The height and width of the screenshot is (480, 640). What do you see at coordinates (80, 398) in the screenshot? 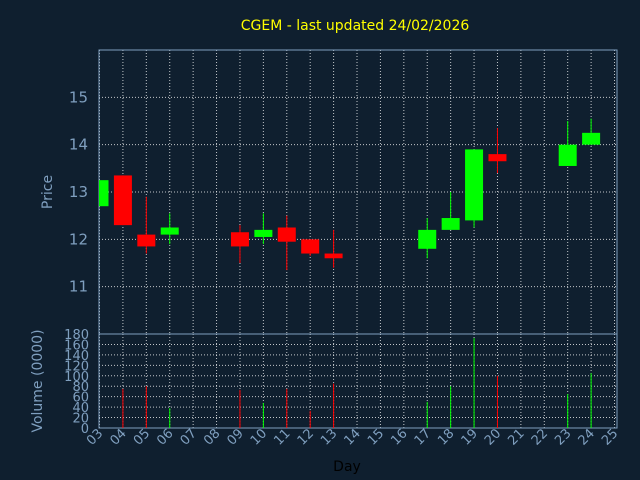
I see `volume-tick-label: 60` at bounding box center [80, 398].